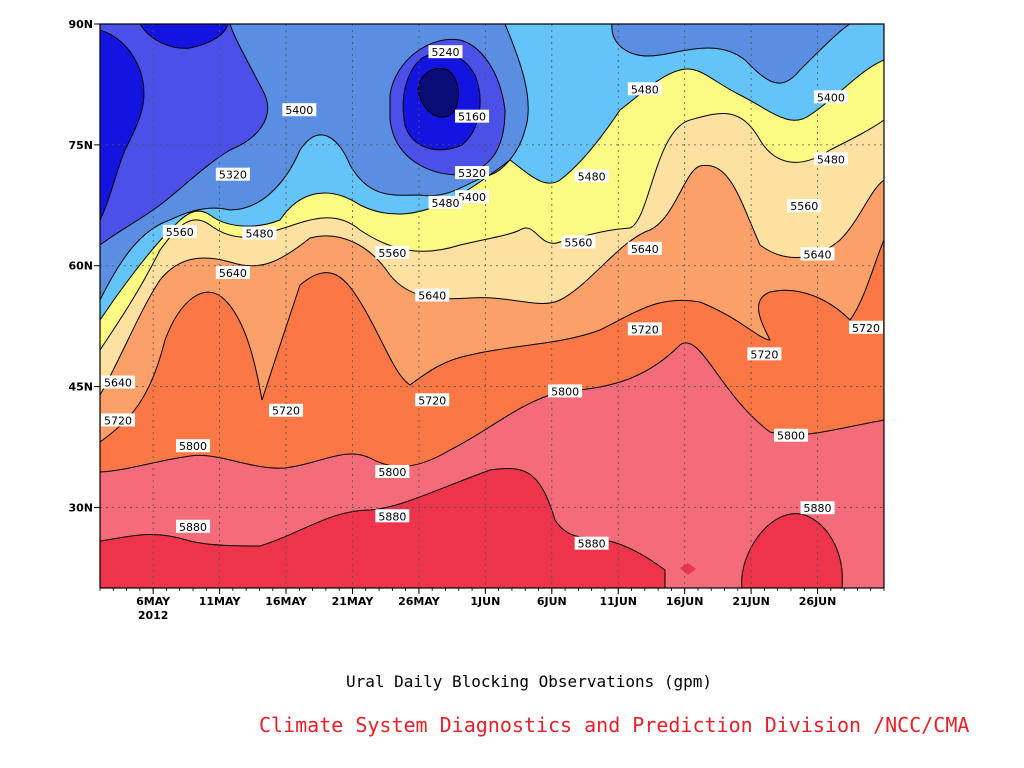  I want to click on x-tick-label: 21JUN, so click(751, 601).